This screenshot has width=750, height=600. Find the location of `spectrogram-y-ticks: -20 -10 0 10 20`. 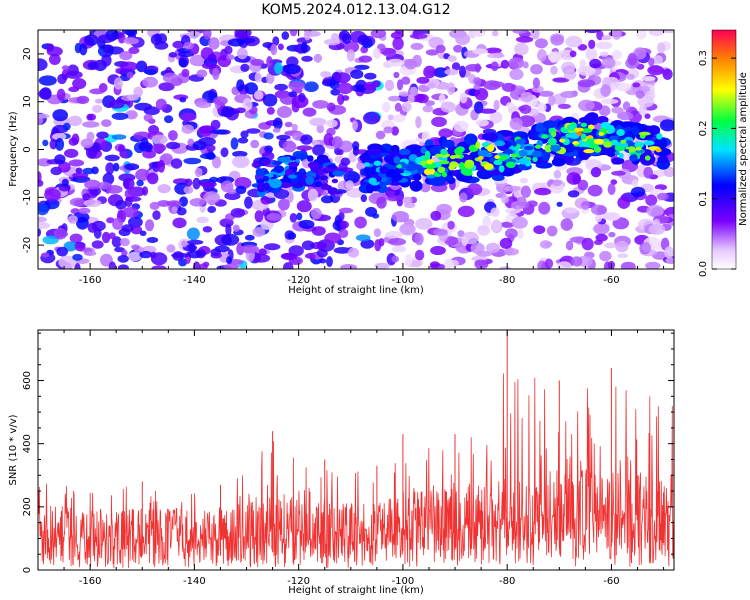

spectrogram-y-ticks: -20 -10 0 10 20 is located at coordinates (33, 150).